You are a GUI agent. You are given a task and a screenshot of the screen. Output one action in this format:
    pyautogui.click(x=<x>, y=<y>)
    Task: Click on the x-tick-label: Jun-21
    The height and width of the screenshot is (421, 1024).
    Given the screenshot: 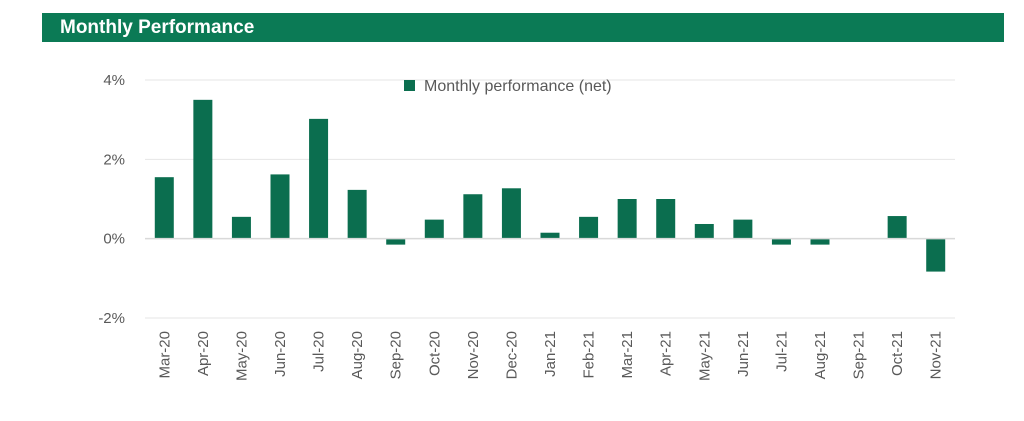 What is the action you would take?
    pyautogui.click(x=743, y=354)
    